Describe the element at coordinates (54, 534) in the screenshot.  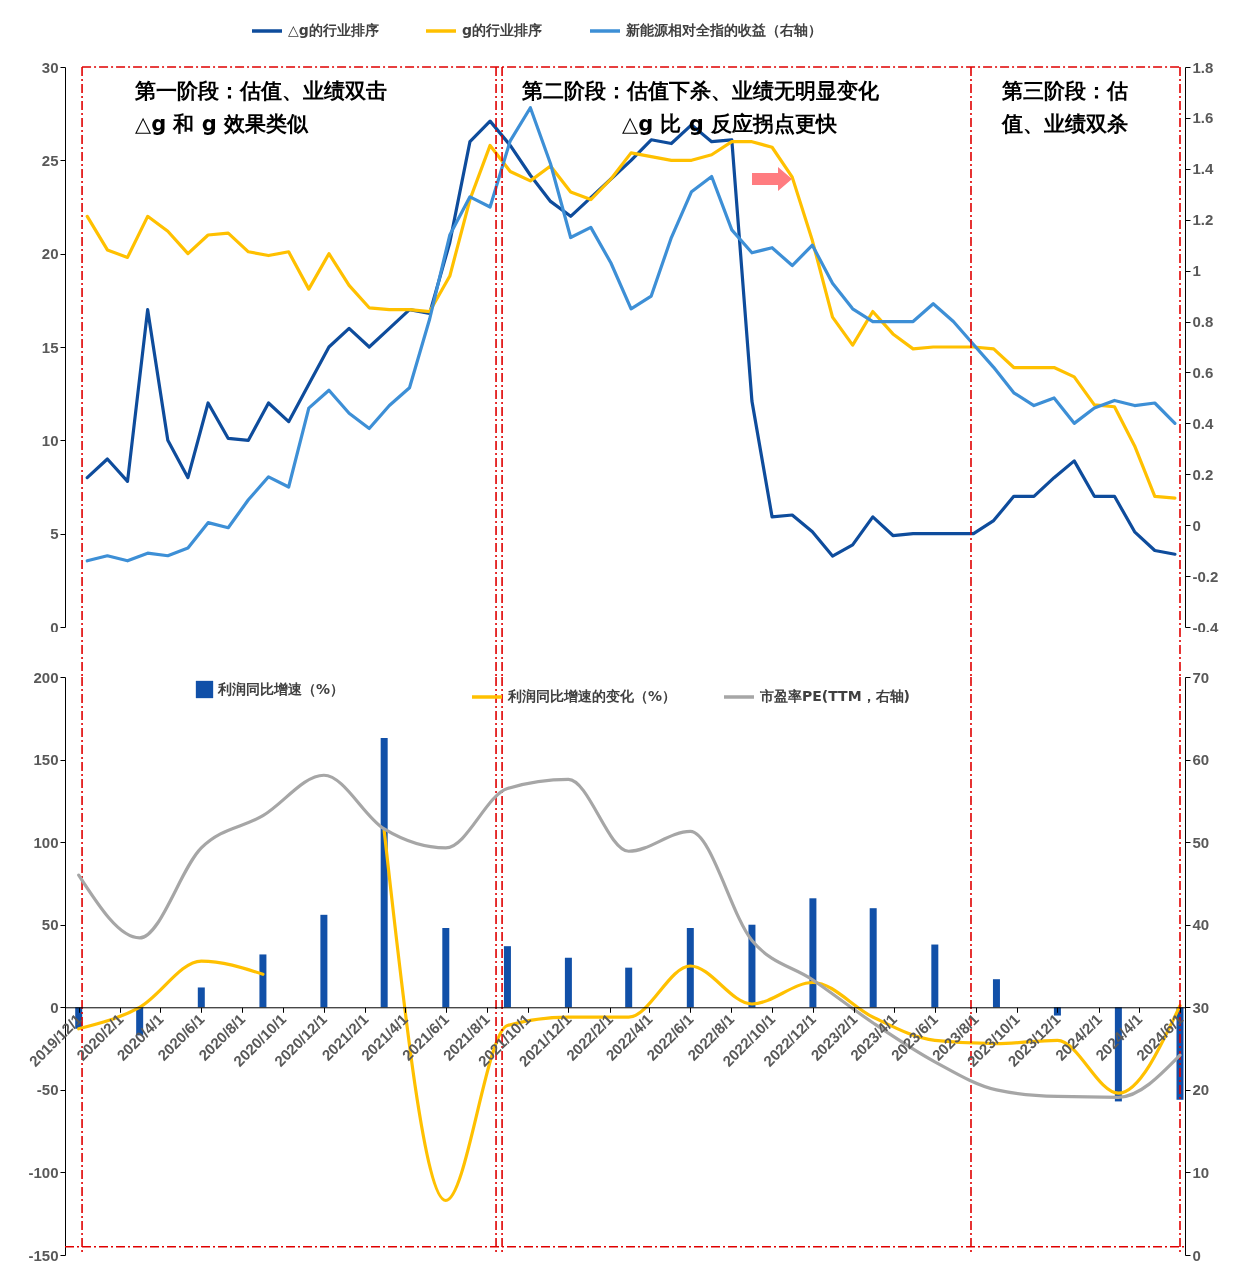
I see `y-tick-label: 5` at that location.